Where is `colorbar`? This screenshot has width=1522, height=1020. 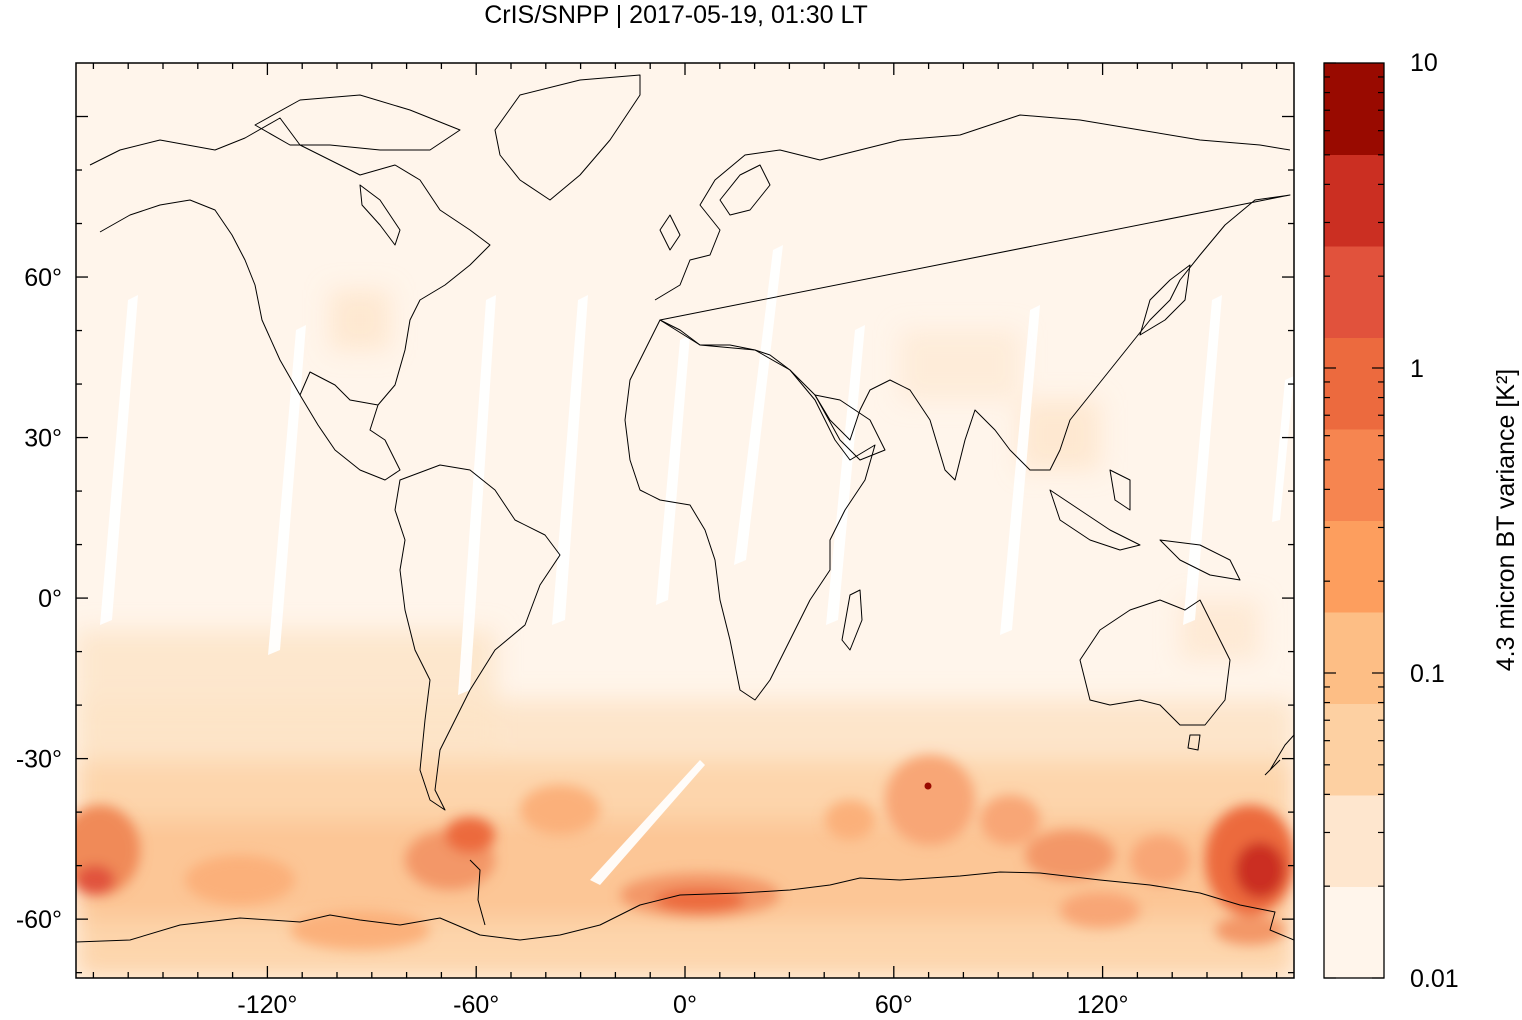
colorbar is located at coordinates (1354, 521).